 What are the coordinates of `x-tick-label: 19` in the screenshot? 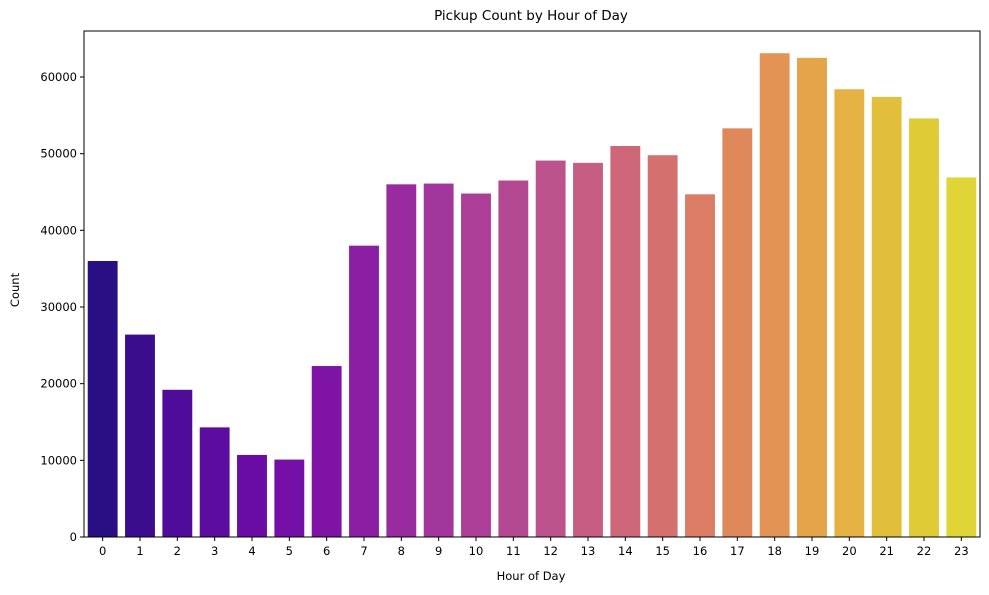 It's located at (812, 551).